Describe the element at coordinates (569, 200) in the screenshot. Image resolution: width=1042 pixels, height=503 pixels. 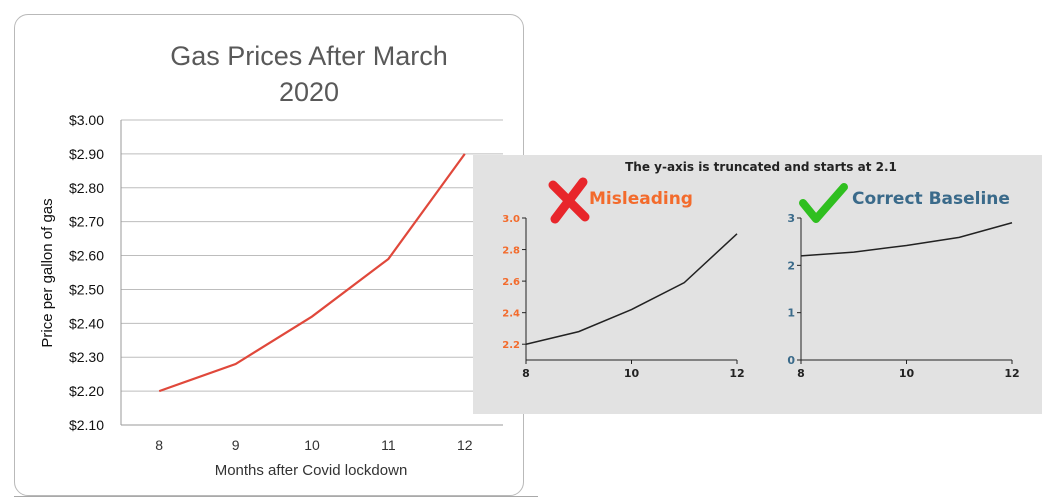
I see `cross-icon` at that location.